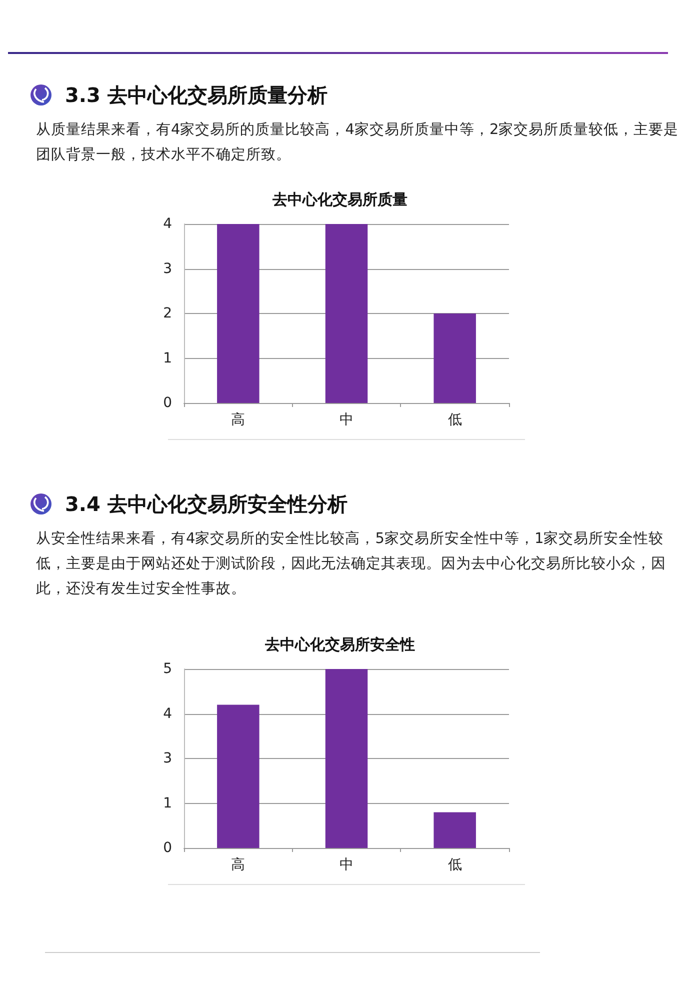  What do you see at coordinates (351, 564) in the screenshot?
I see `text: 从安全性结果来看，有4家交易所的安全性比较高，5家交易所安全性中等，1家交易所安全性较低，主要是由于网站还处于测试阶段，因此无法确定其表现。因为去中心化交易所比较小众，因此，还没有发生过安全性事故。` at bounding box center [351, 564].